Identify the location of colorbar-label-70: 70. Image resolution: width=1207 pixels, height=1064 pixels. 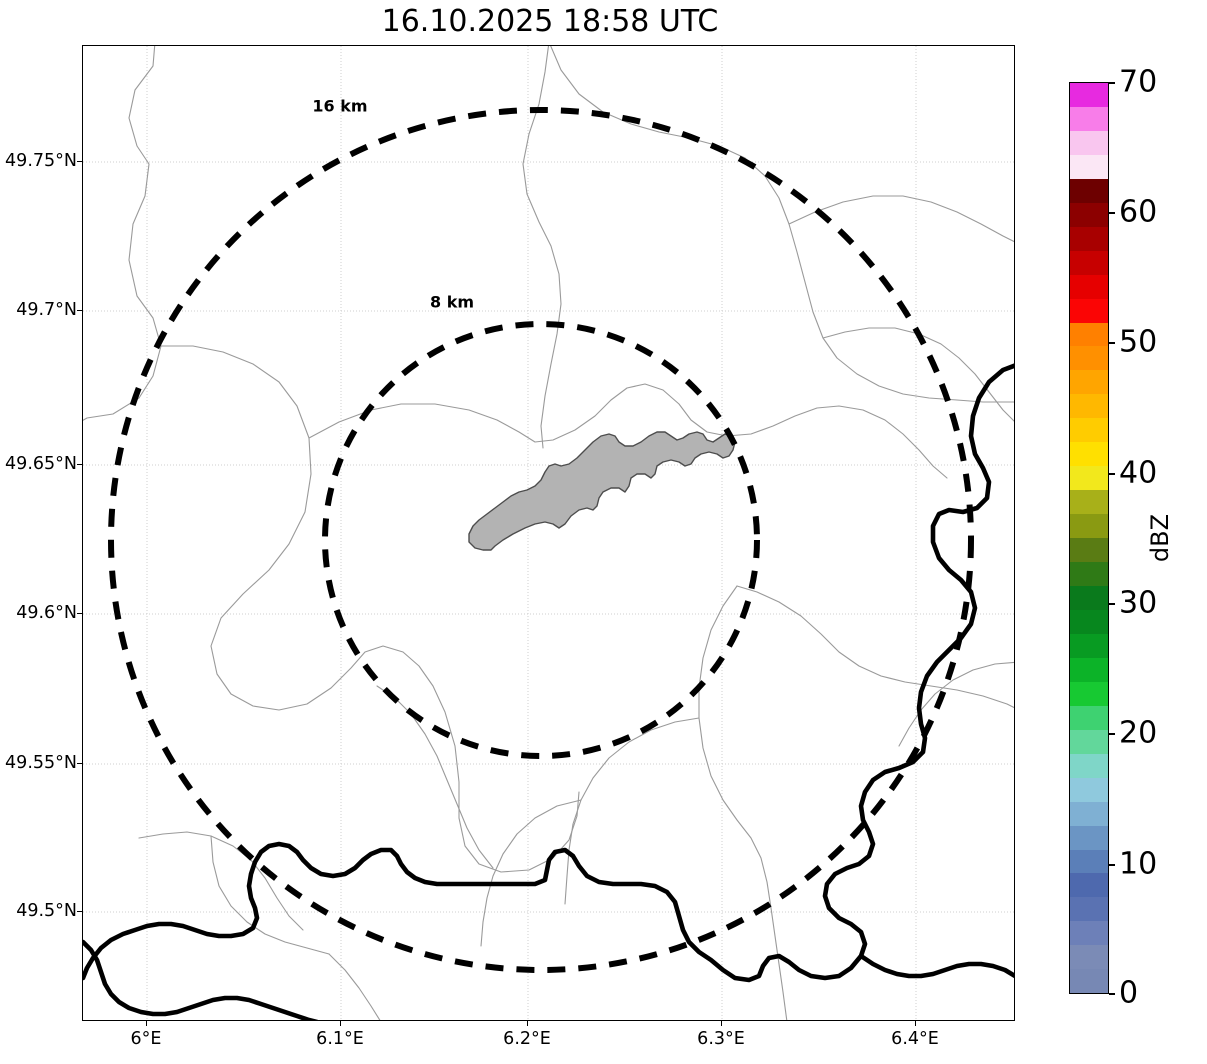
(1138, 82).